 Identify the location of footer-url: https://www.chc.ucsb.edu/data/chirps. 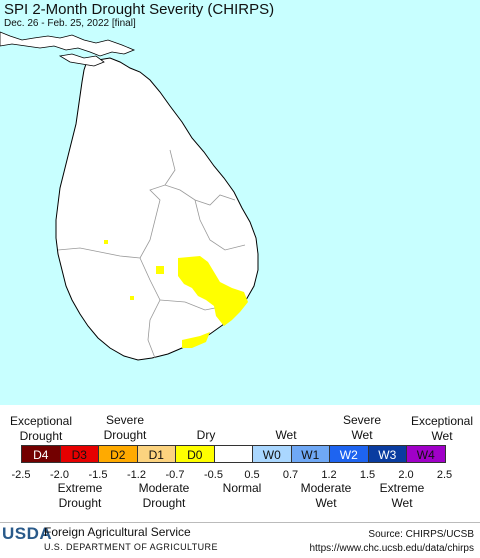
(391, 548).